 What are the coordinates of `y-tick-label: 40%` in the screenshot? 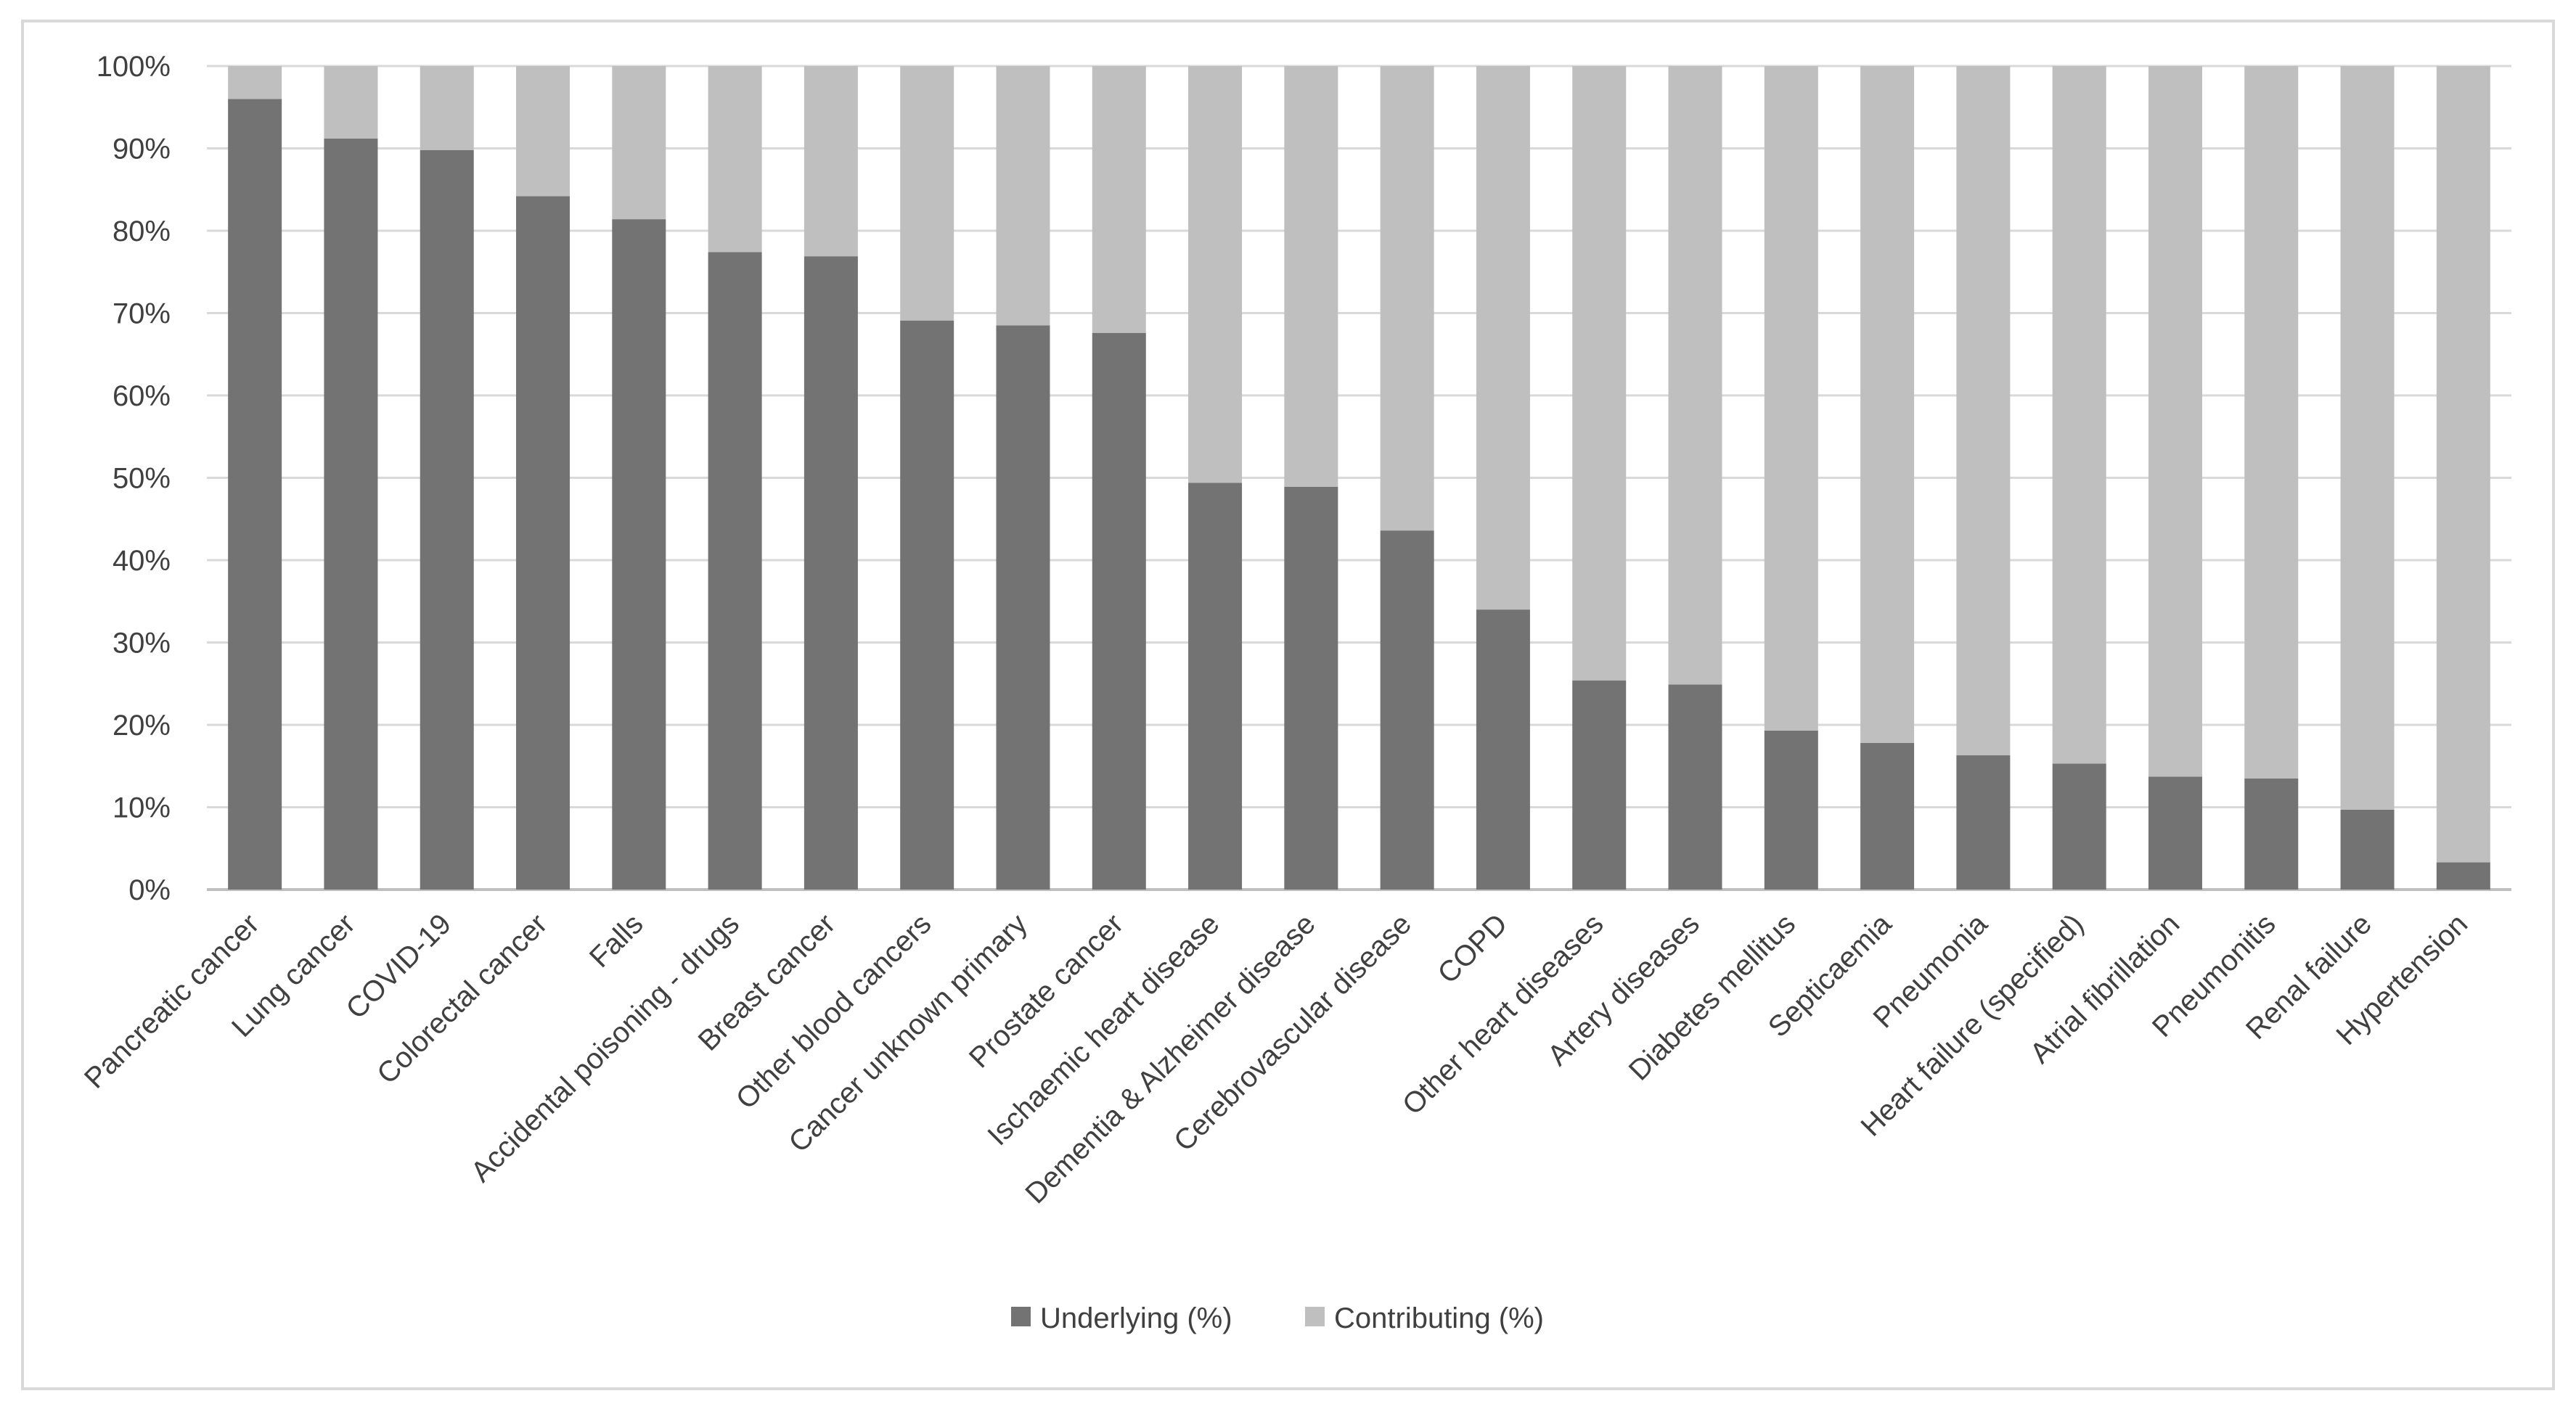 It's located at (142, 561).